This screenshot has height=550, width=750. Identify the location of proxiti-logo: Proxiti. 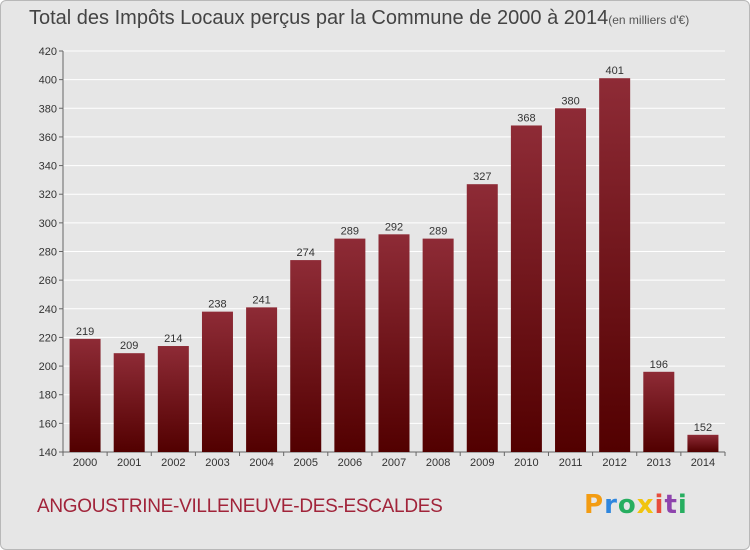
(636, 505).